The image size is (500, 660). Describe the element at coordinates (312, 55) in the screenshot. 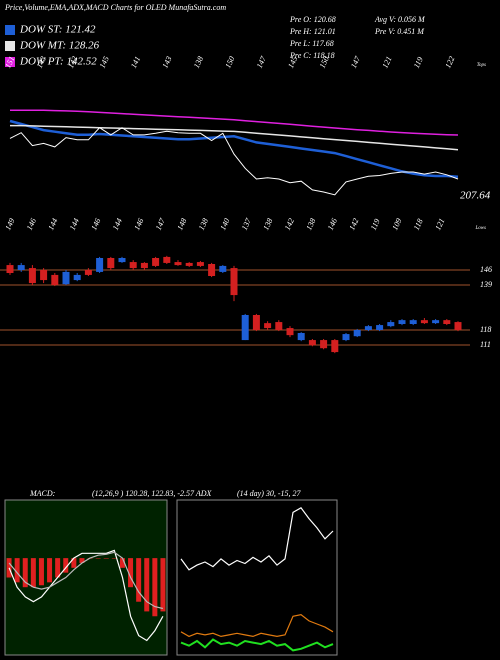

I see `stat-label: Pre C: 118.18` at that location.